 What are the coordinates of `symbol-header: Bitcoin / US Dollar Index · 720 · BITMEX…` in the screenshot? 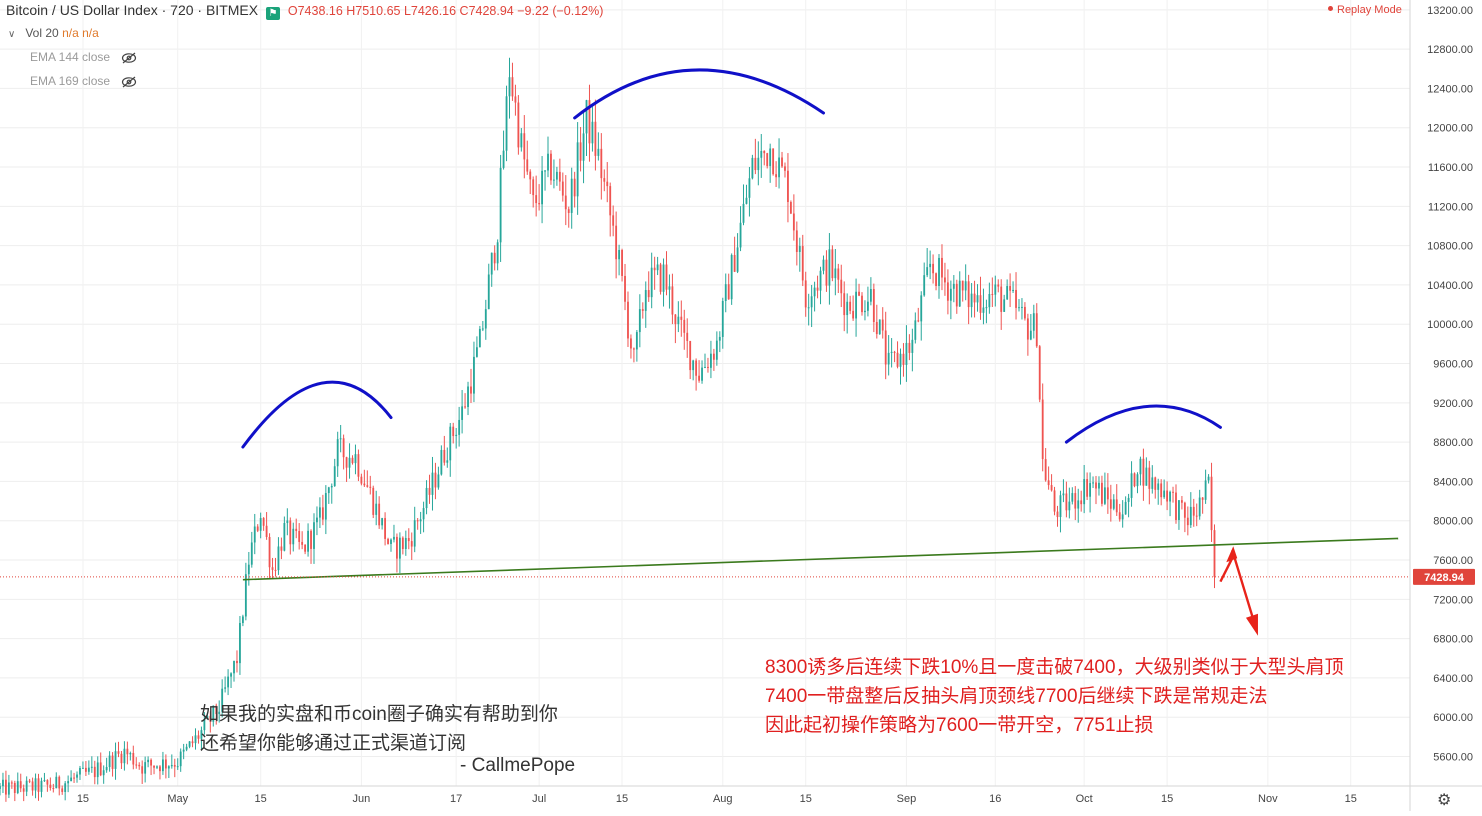 It's located at (304, 11).